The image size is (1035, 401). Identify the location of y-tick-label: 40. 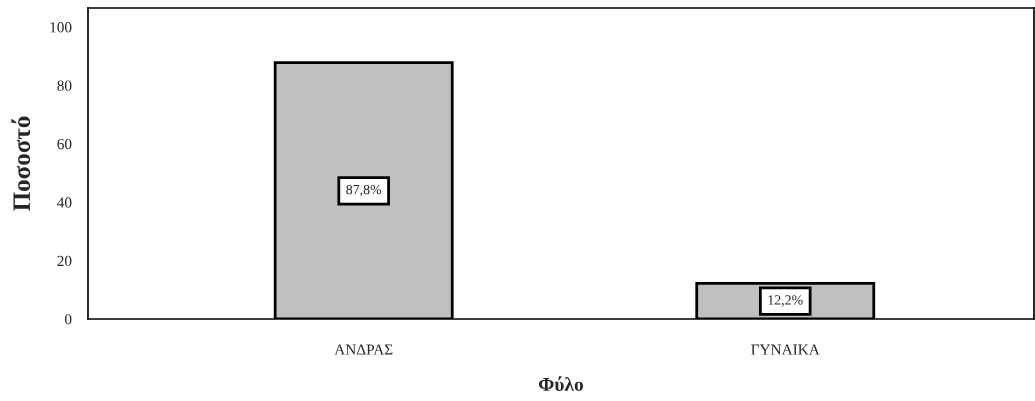
(64, 202).